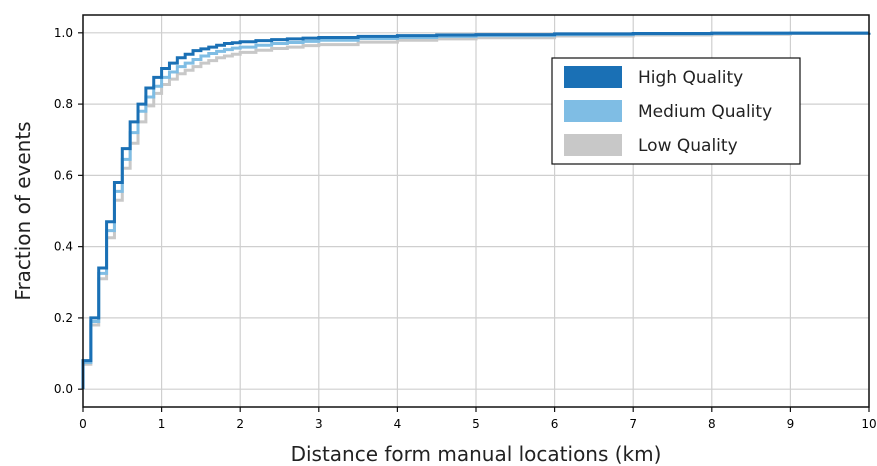 The image size is (877, 466). Describe the element at coordinates (23, 210) in the screenshot. I see `y-axis-title: Fraction of events` at that location.